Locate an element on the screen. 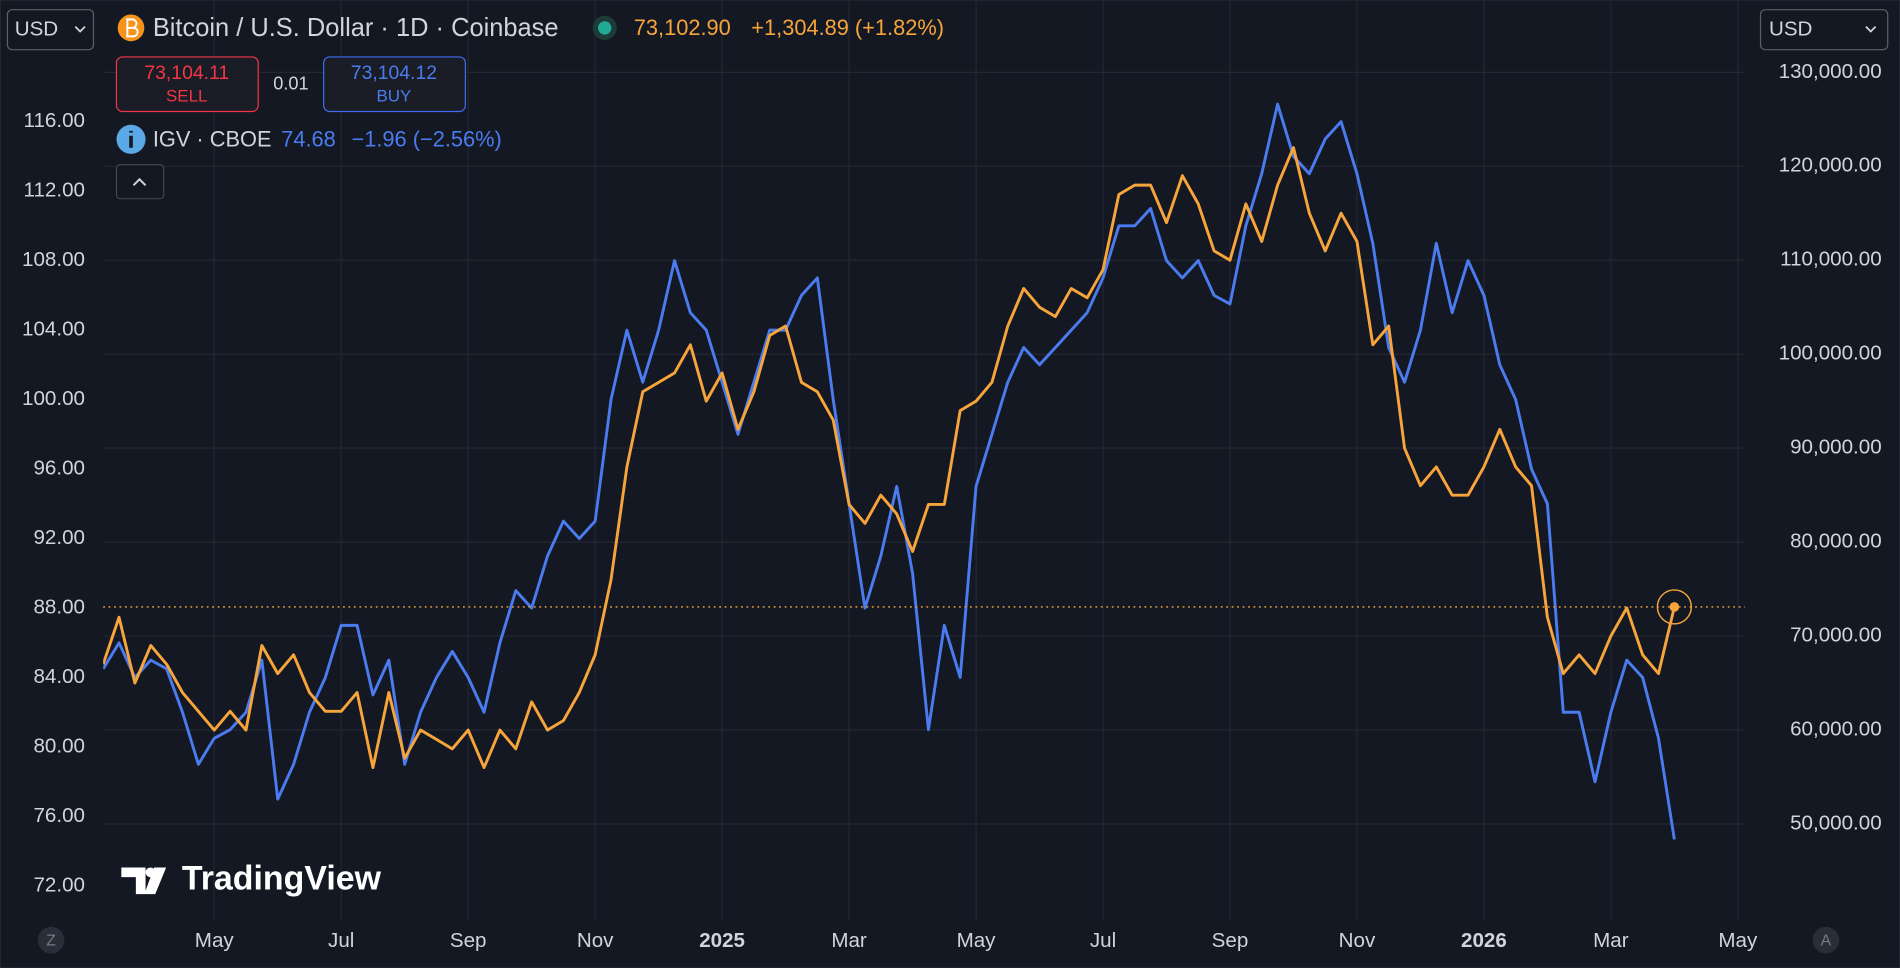  buy-label: BUY is located at coordinates (393, 95).